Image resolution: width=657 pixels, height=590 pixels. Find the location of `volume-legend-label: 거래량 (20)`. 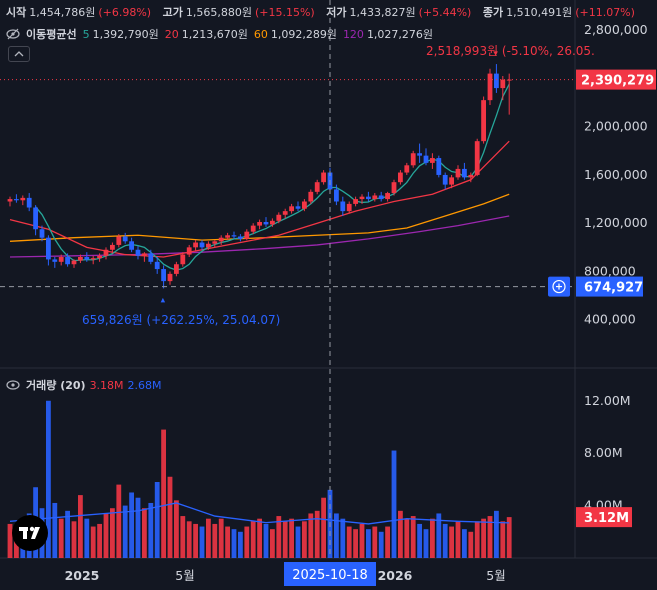

volume-legend-label: 거래량 (20) is located at coordinates (56, 385).